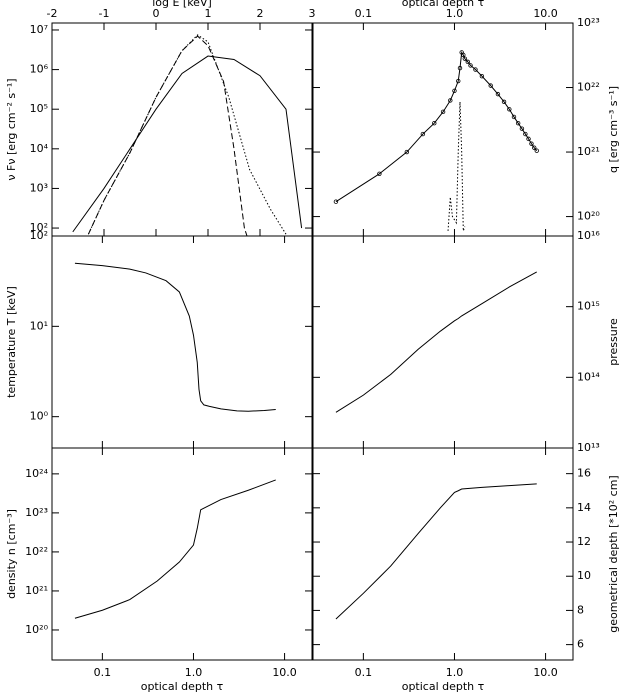  I want to click on y-tick-label: 10¹, so click(39, 325).